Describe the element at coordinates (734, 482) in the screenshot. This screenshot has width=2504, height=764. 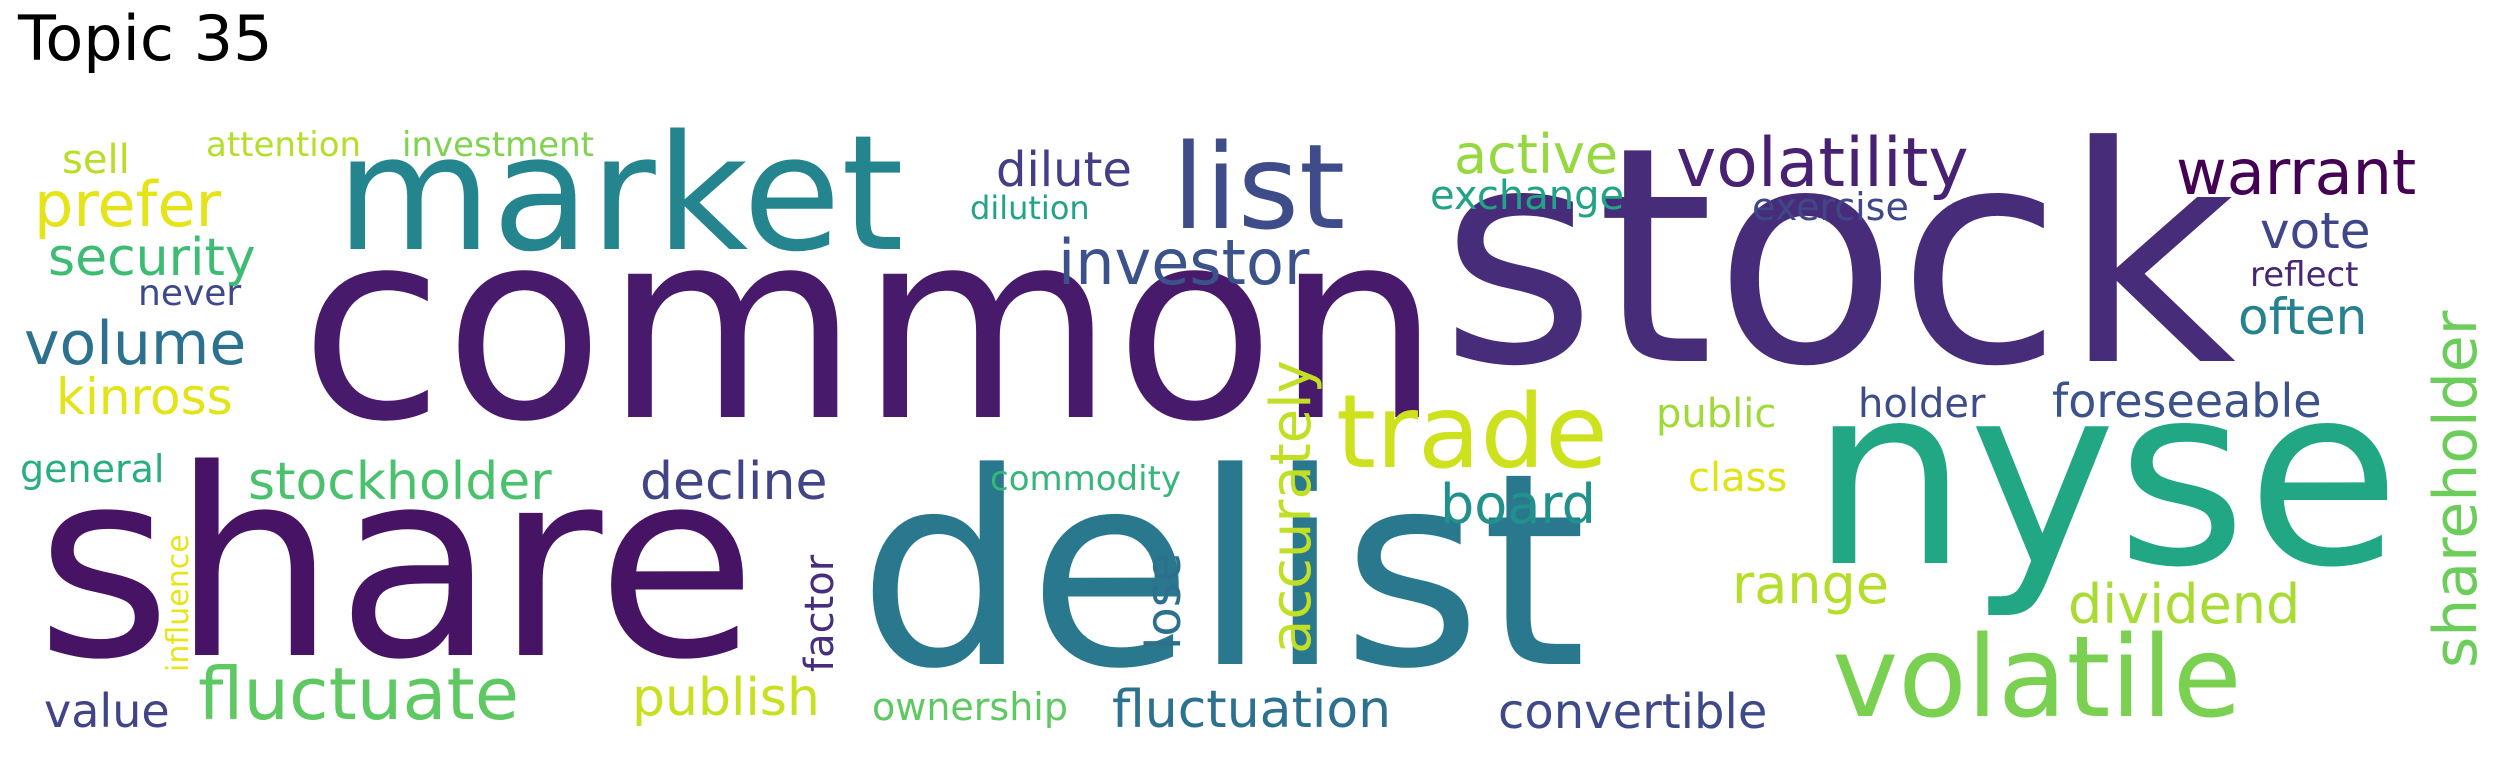
I see `word-decline: decline` at that location.